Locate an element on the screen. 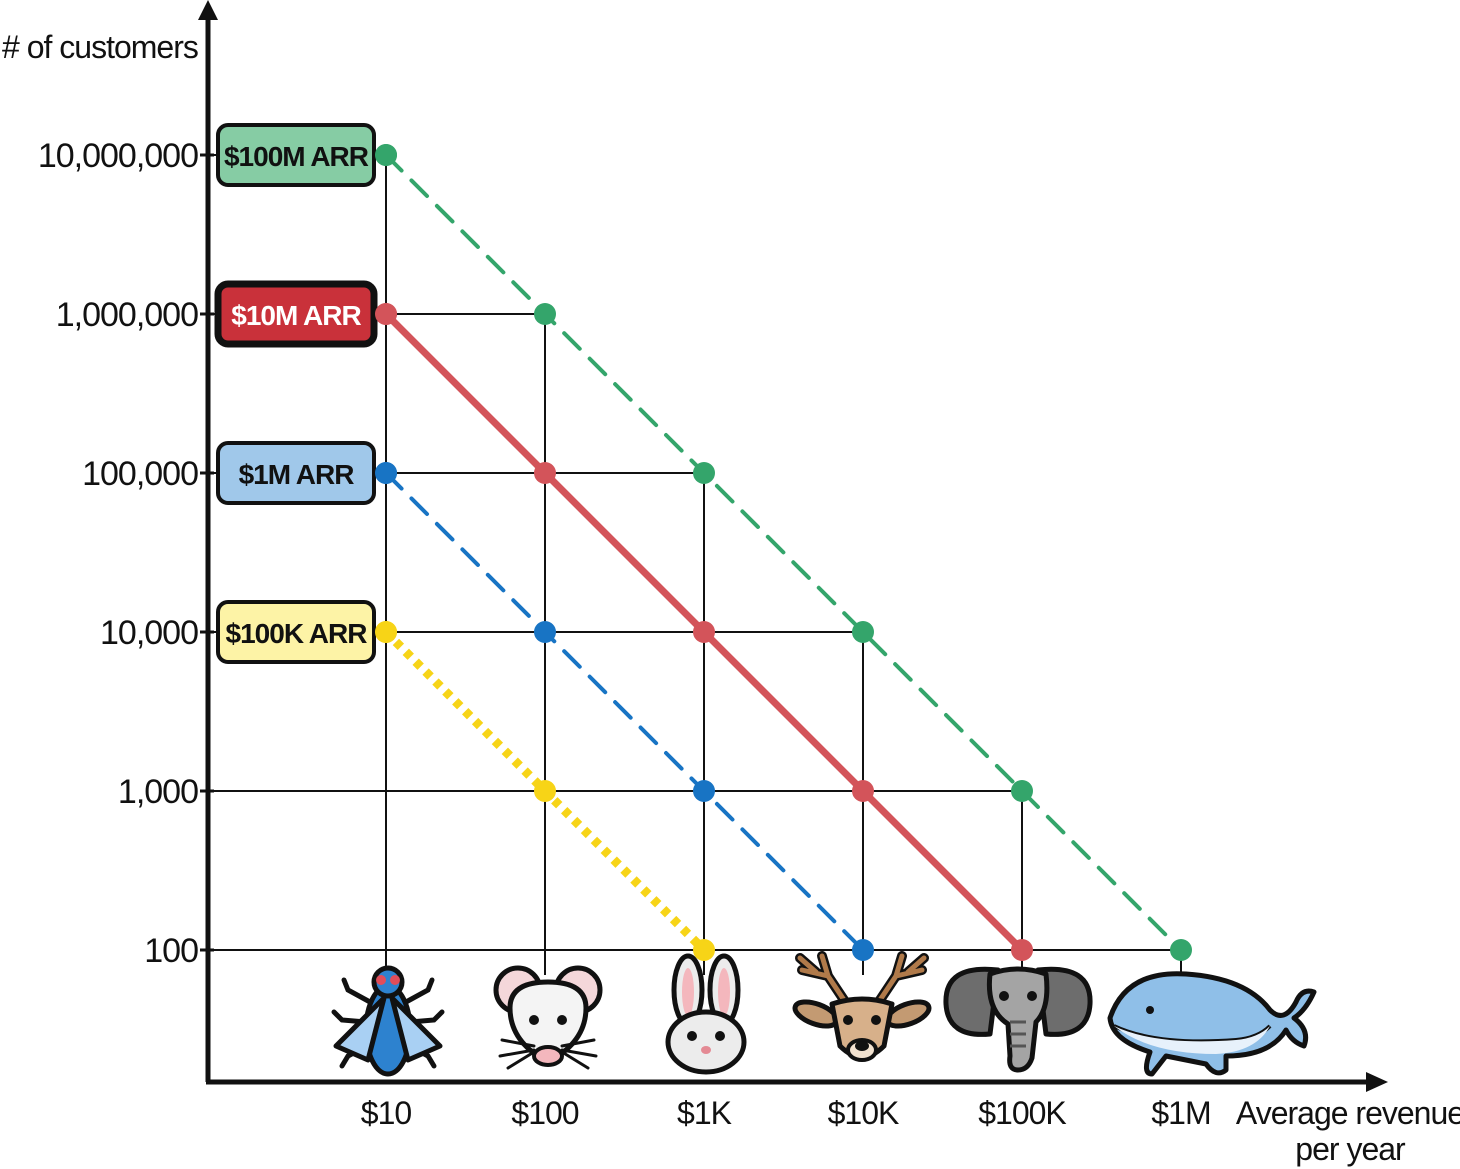 The width and height of the screenshot is (1460, 1169). arr-badge-label: $100K ARR is located at coordinates (297, 633).